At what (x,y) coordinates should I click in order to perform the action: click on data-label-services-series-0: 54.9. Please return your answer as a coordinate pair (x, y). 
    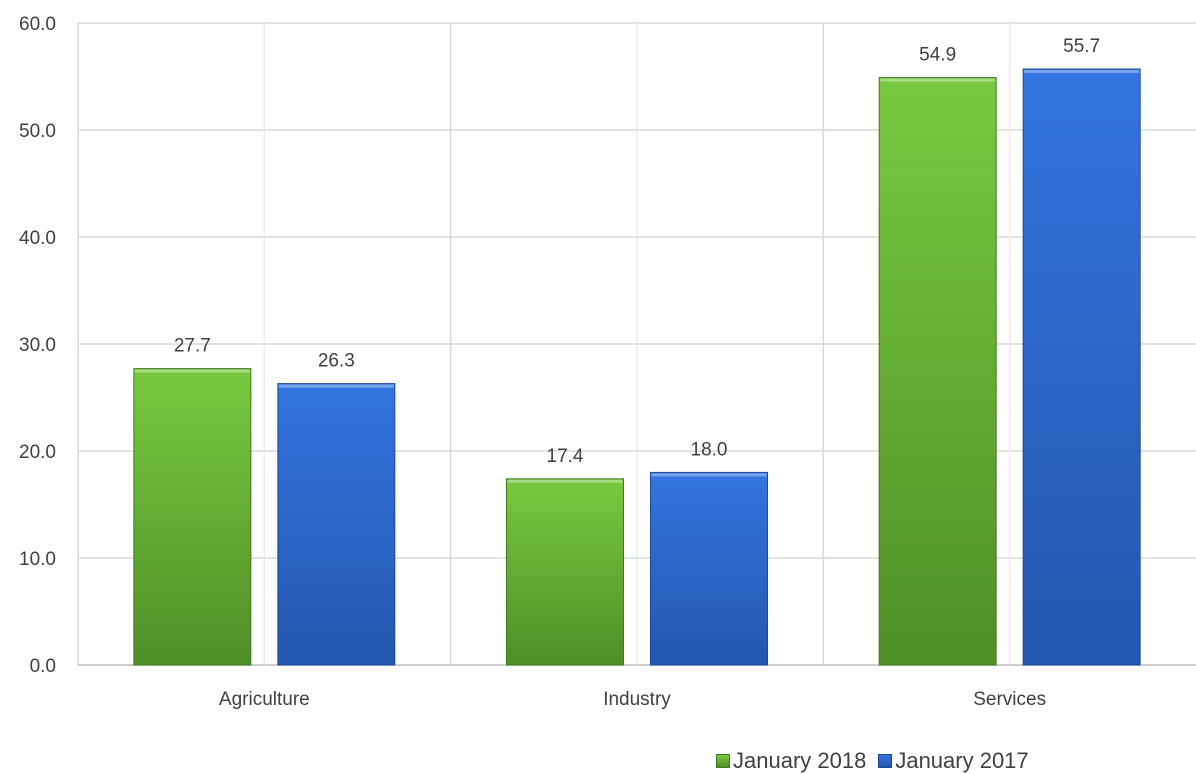
    Looking at the image, I should click on (937, 55).